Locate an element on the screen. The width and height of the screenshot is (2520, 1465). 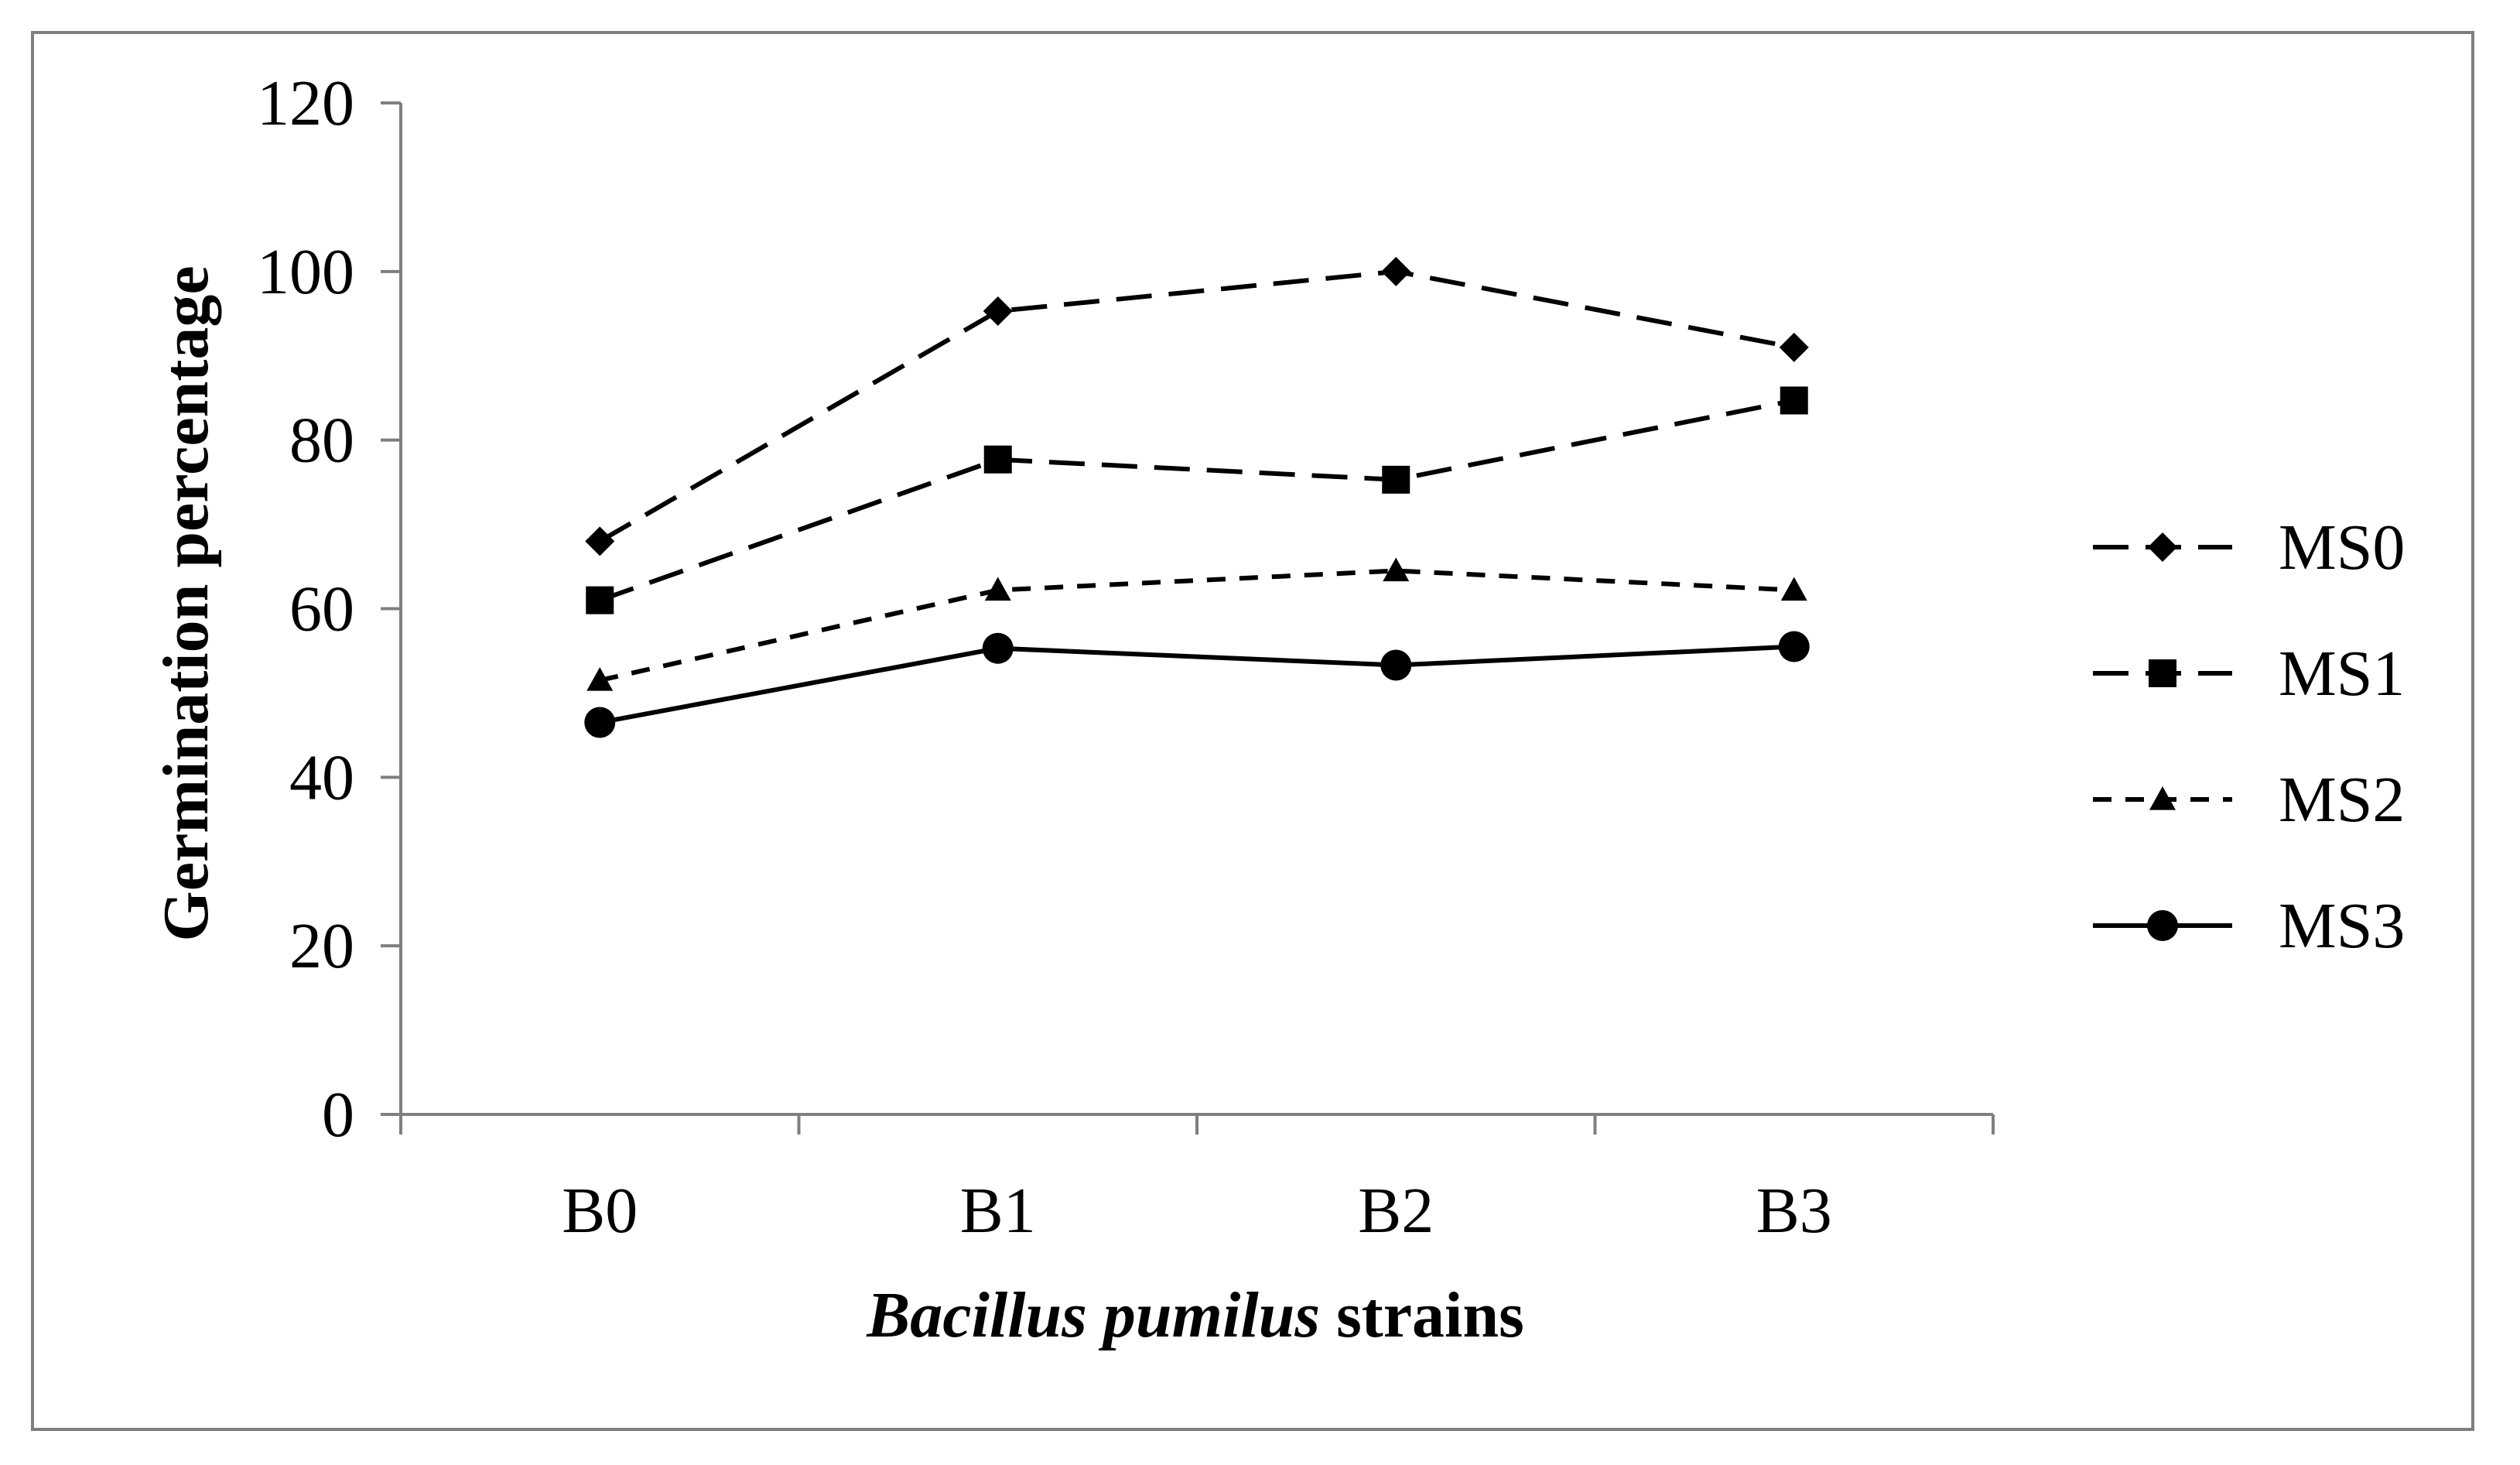
x-axis-title-rest: strains is located at coordinates (1422, 1315).